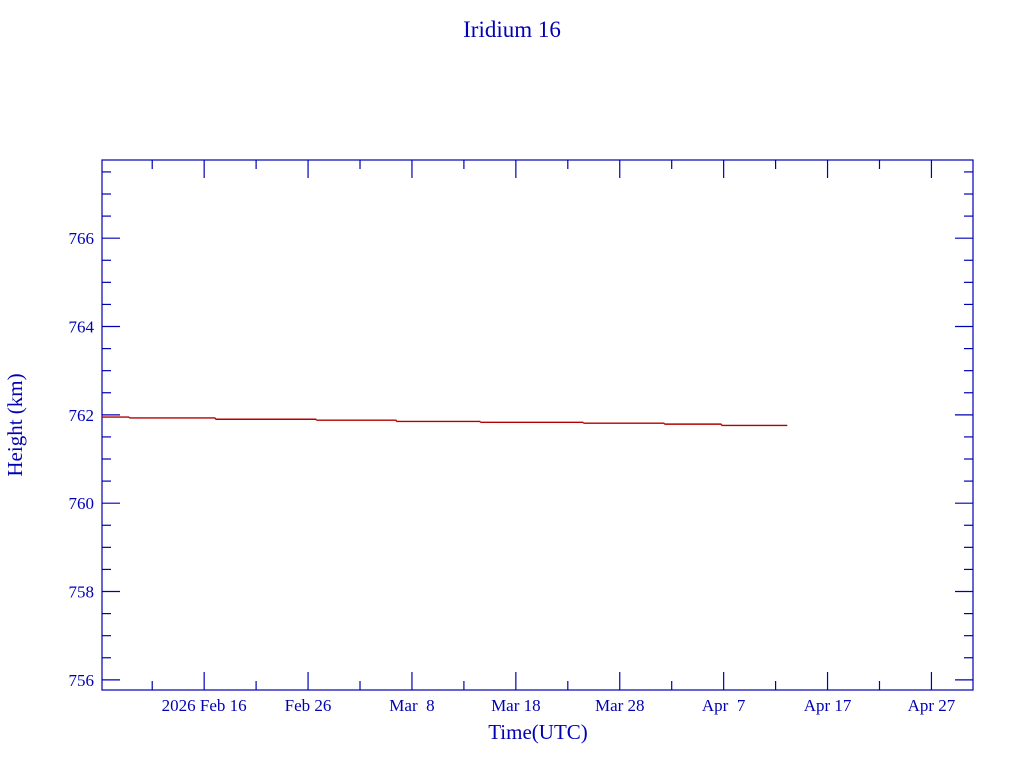  I want to click on x-tick-label: Mar 28, so click(620, 705).